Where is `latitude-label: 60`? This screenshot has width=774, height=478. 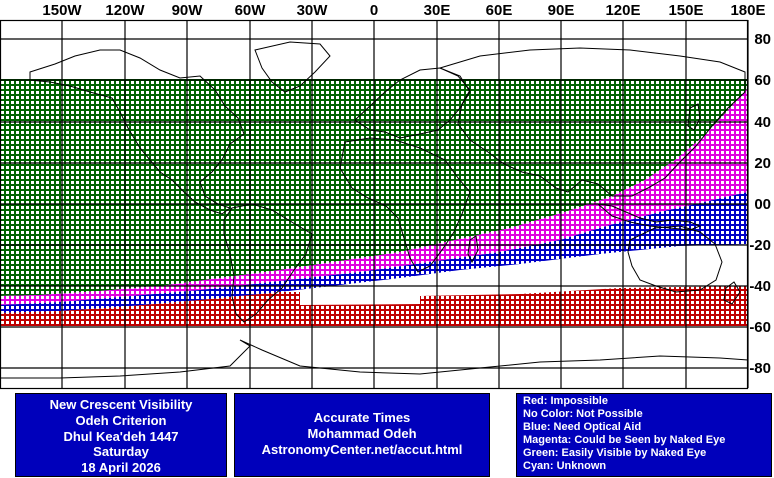 latitude-label: 60 is located at coordinates (762, 80).